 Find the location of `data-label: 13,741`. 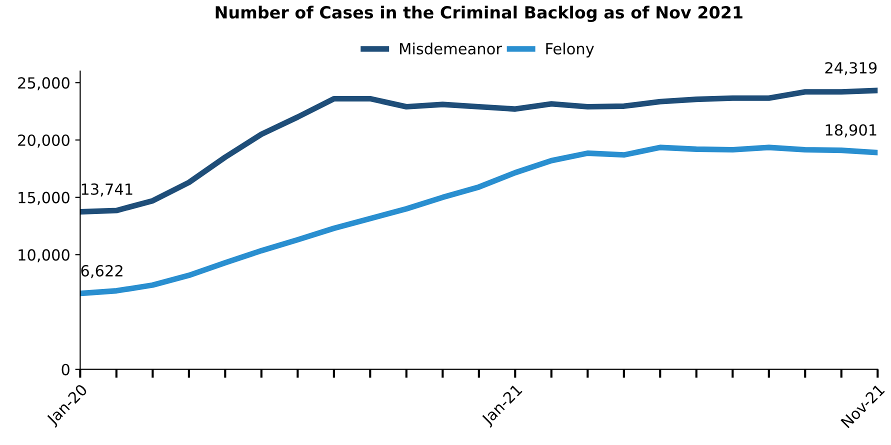

data-label: 13,741 is located at coordinates (107, 189).